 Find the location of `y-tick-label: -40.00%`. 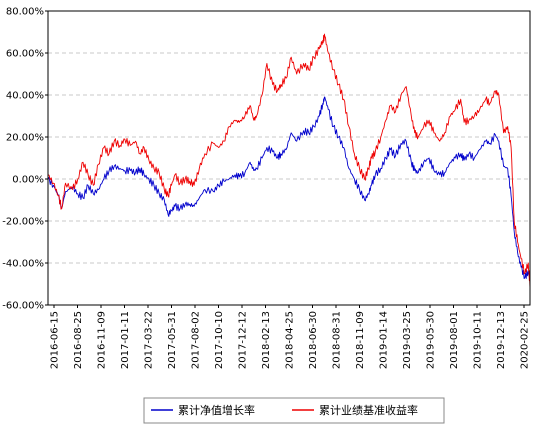

y-tick-label: -40.00% is located at coordinates (23, 264).